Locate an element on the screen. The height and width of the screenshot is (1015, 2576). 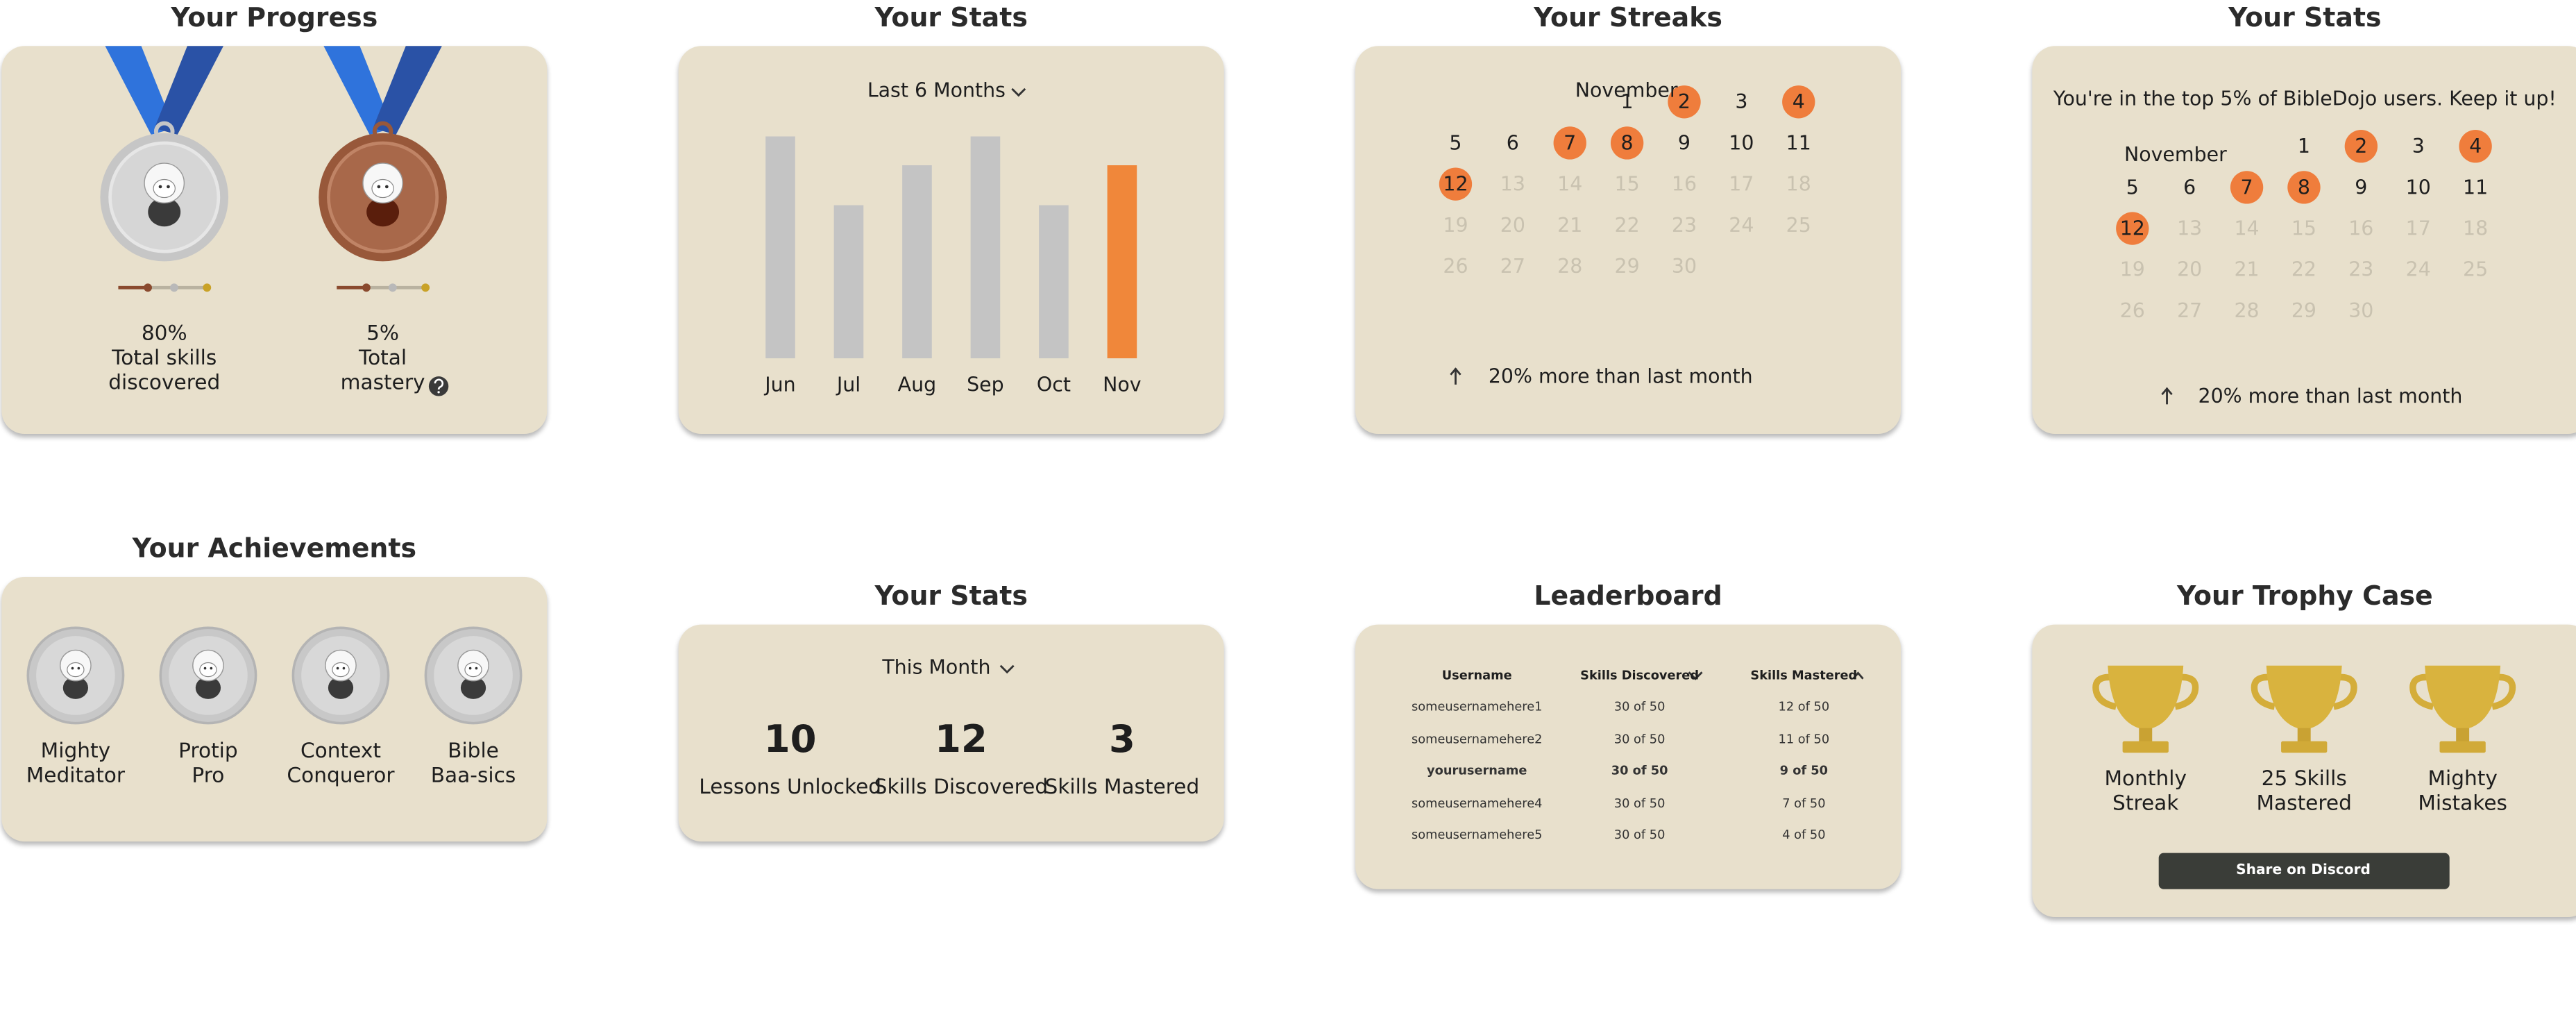
calendar-day: 10 is located at coordinates (2418, 187).